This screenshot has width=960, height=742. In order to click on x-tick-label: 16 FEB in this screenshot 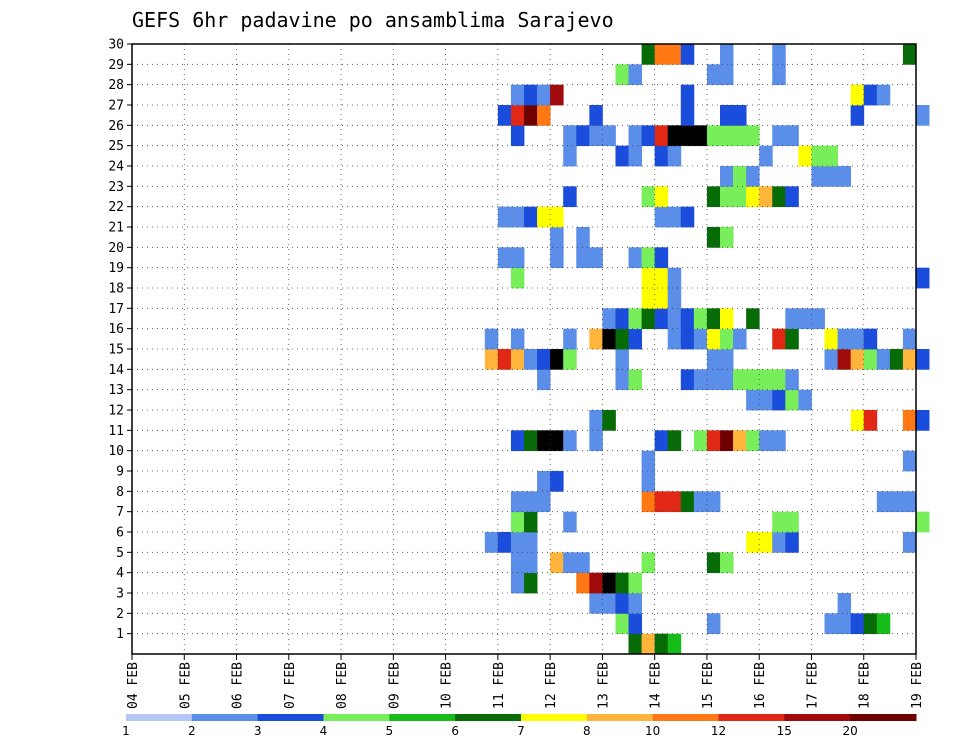, I will do `click(760, 685)`.